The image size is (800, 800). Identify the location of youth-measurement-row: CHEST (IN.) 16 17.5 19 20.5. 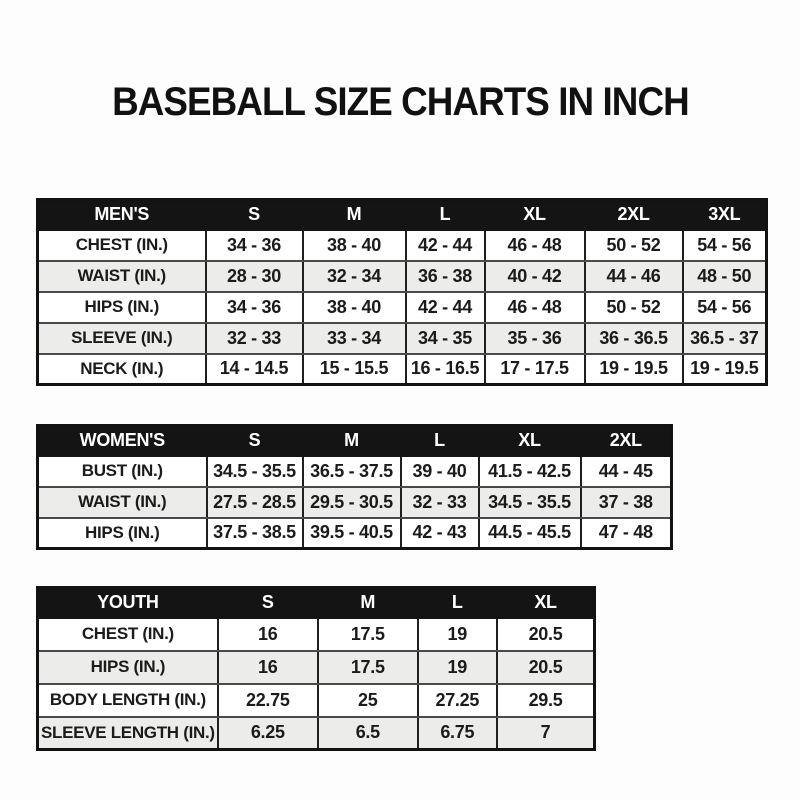
(316, 634).